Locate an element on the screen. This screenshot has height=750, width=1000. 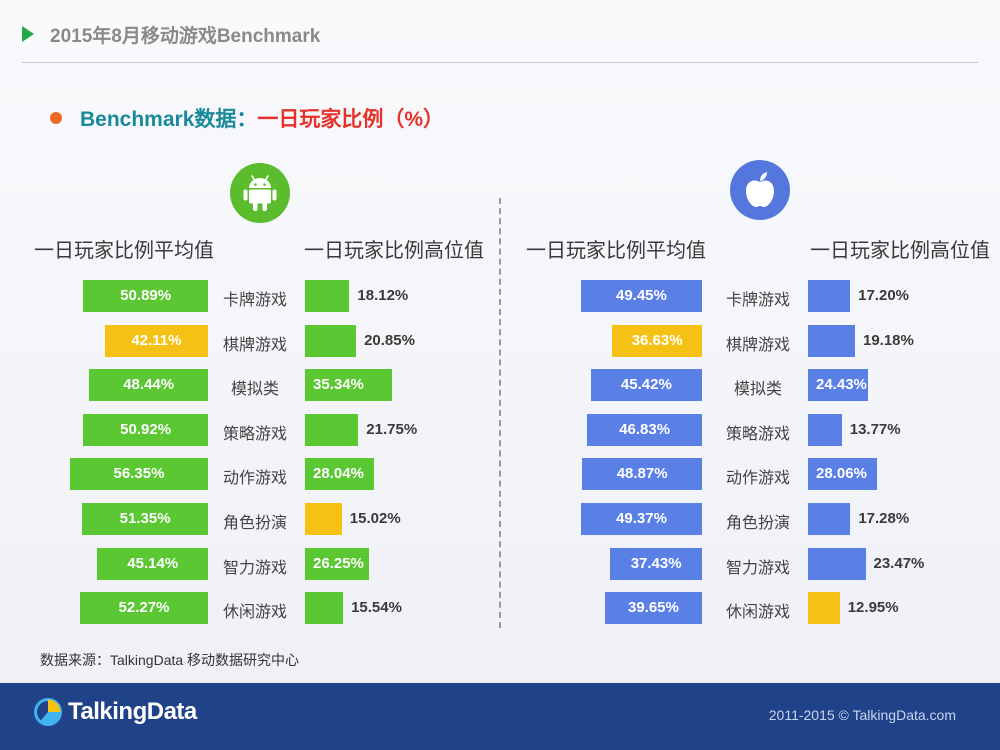
android-category-label: 休闲游戏 is located at coordinates (255, 612).